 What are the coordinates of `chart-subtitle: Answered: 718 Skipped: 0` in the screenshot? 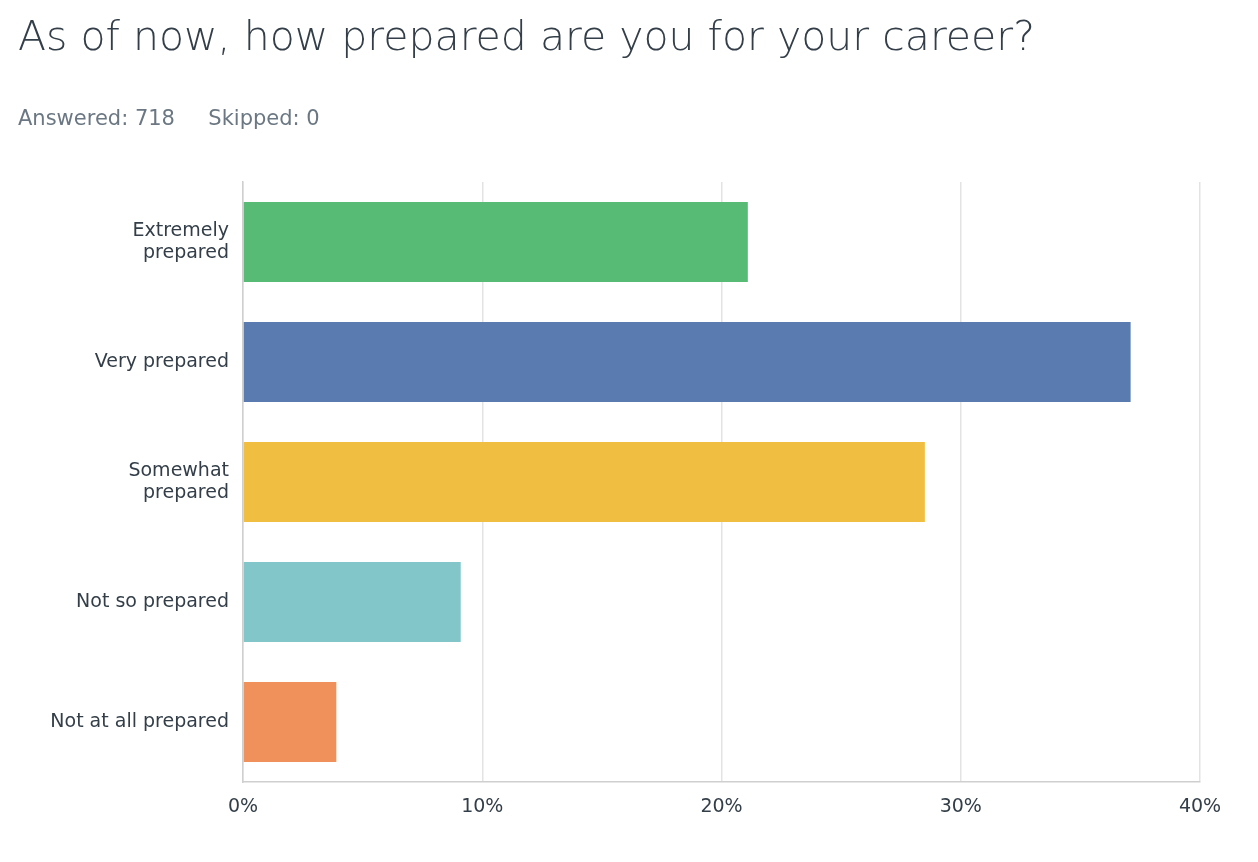 It's located at (169, 118).